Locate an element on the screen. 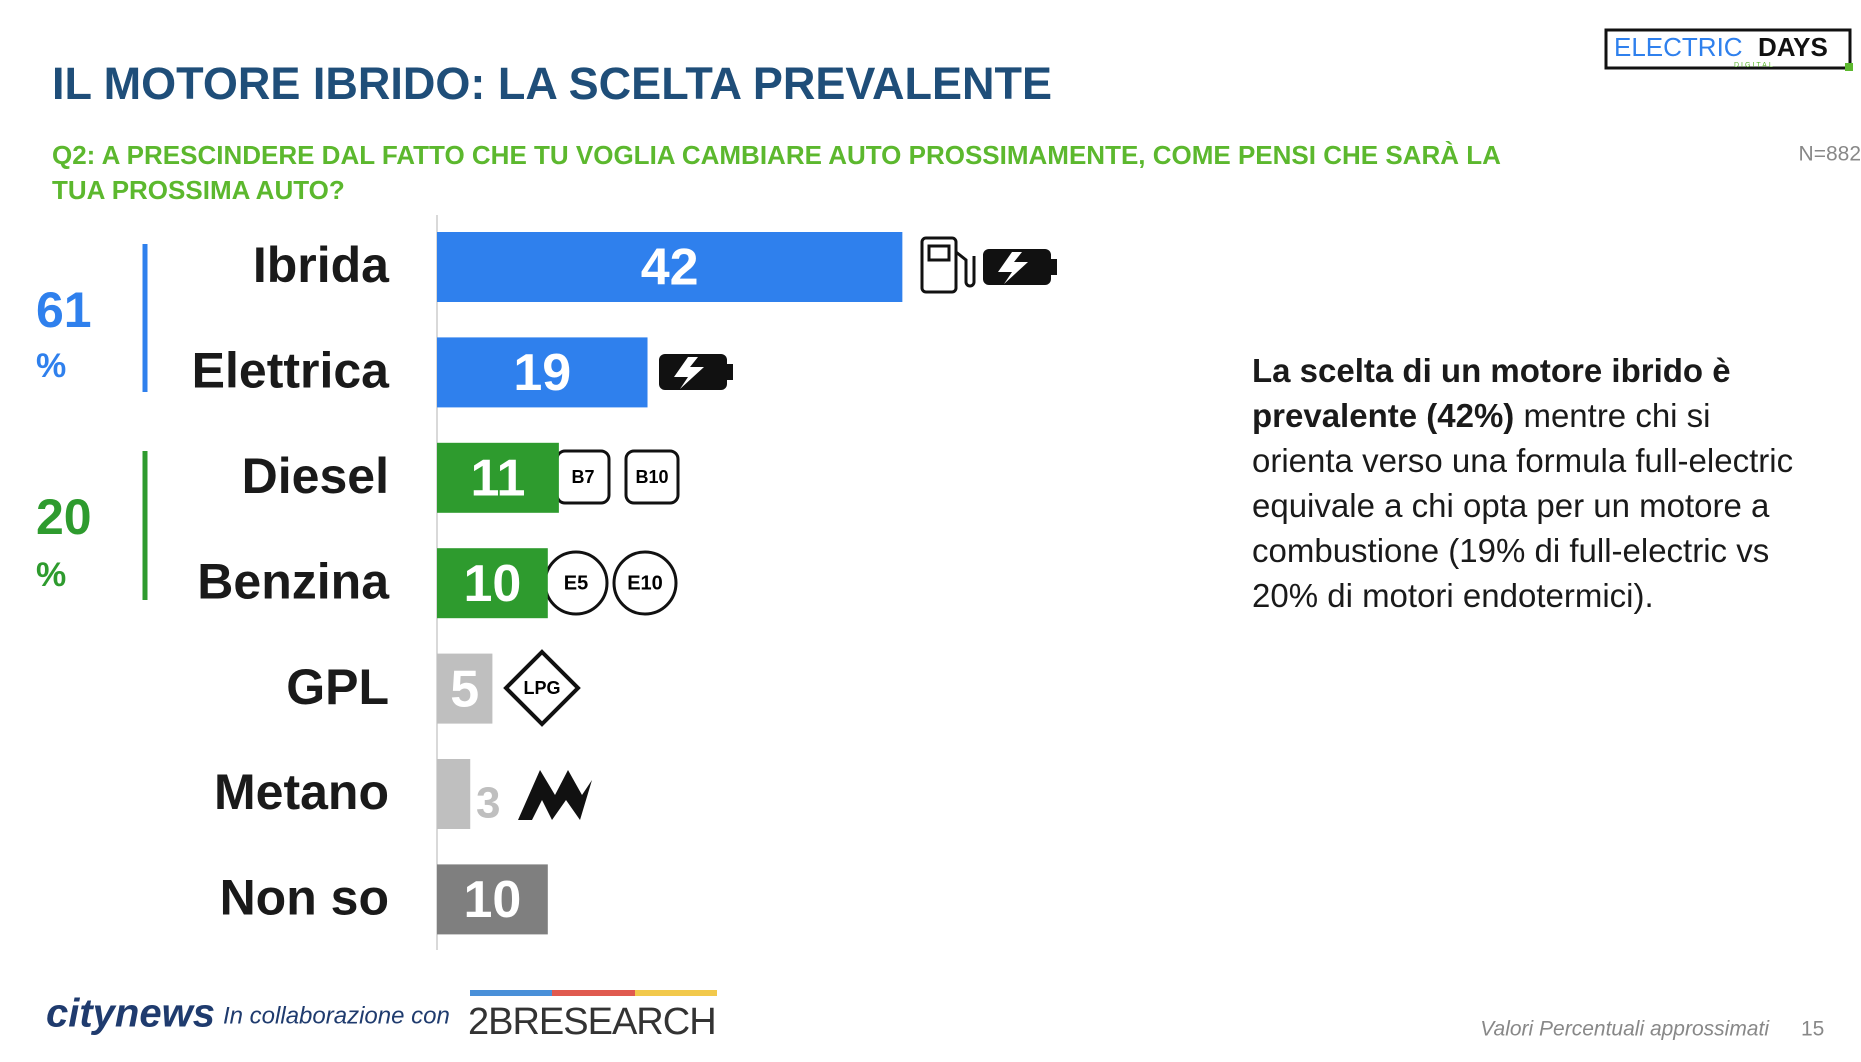  value-label: 42 is located at coordinates (670, 268).